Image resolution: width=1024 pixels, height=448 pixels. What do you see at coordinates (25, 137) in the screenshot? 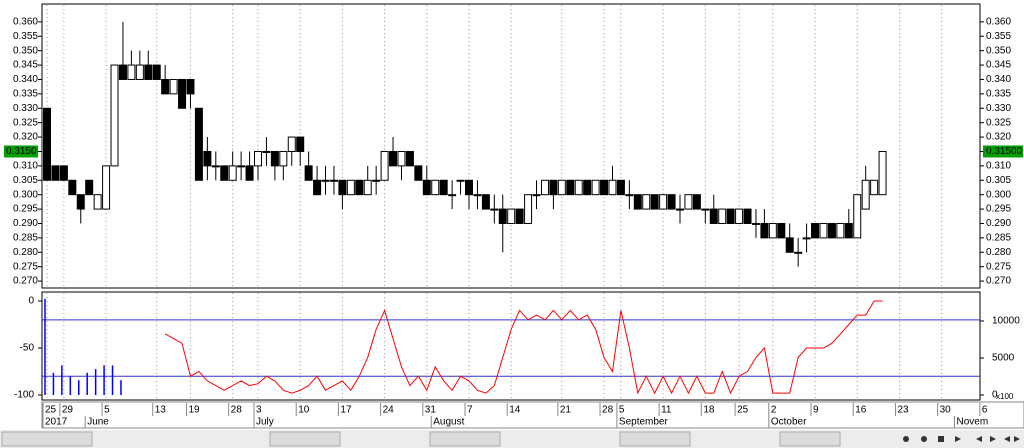
I see `y-tick-label: 0.320` at bounding box center [25, 137].